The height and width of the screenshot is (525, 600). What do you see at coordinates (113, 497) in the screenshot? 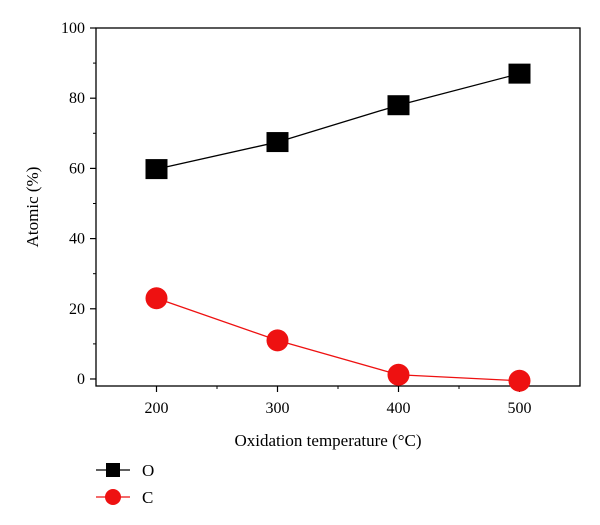
I see `legend-marker-c` at bounding box center [113, 497].